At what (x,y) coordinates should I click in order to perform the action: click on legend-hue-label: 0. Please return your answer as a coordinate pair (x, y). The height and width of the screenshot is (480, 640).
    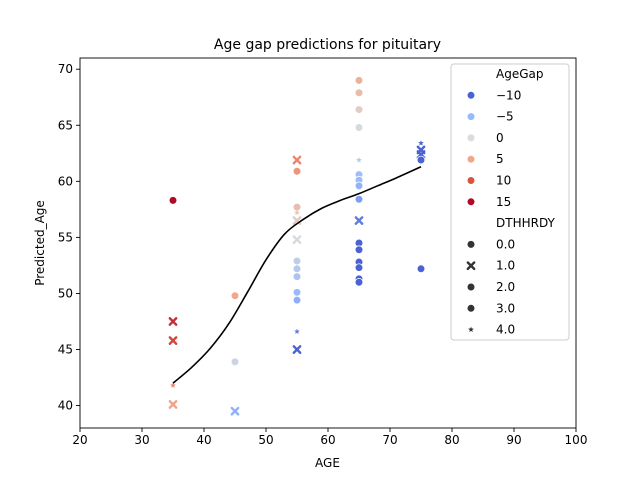
    Looking at the image, I should click on (500, 138).